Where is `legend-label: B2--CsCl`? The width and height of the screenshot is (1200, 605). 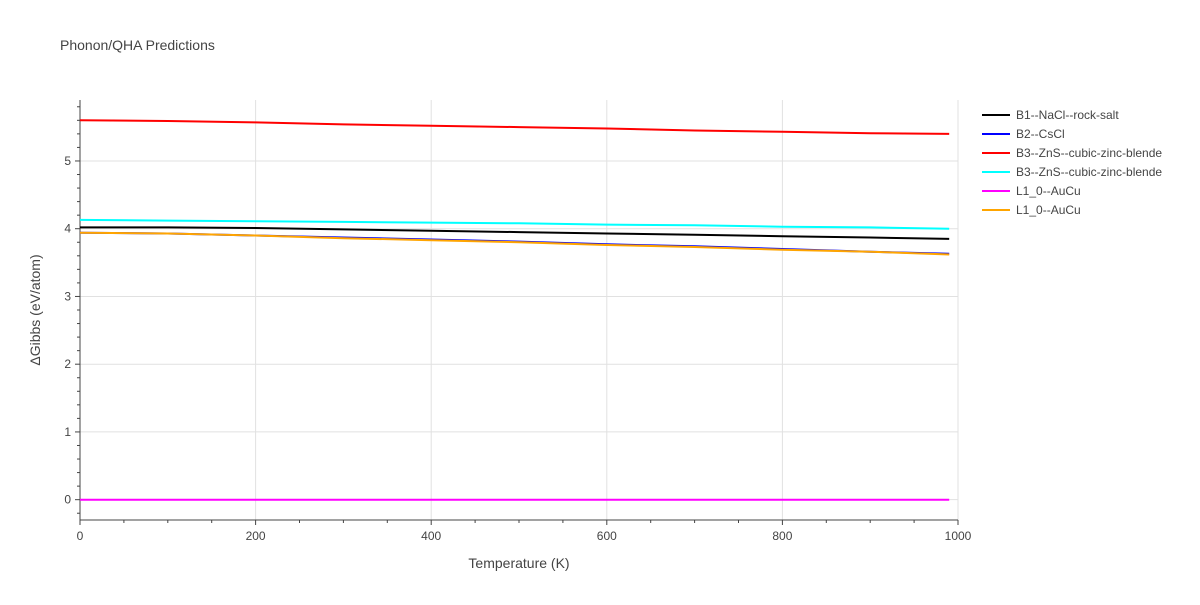
legend-label: B2--CsCl is located at coordinates (1040, 134).